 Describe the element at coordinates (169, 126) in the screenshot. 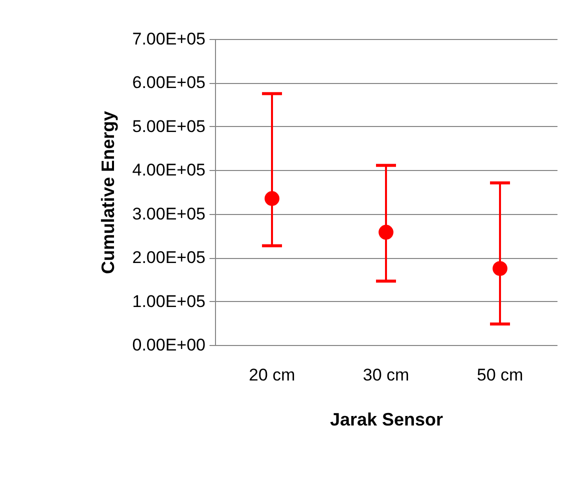

I see `y-tick-label: 5.00E+05` at that location.